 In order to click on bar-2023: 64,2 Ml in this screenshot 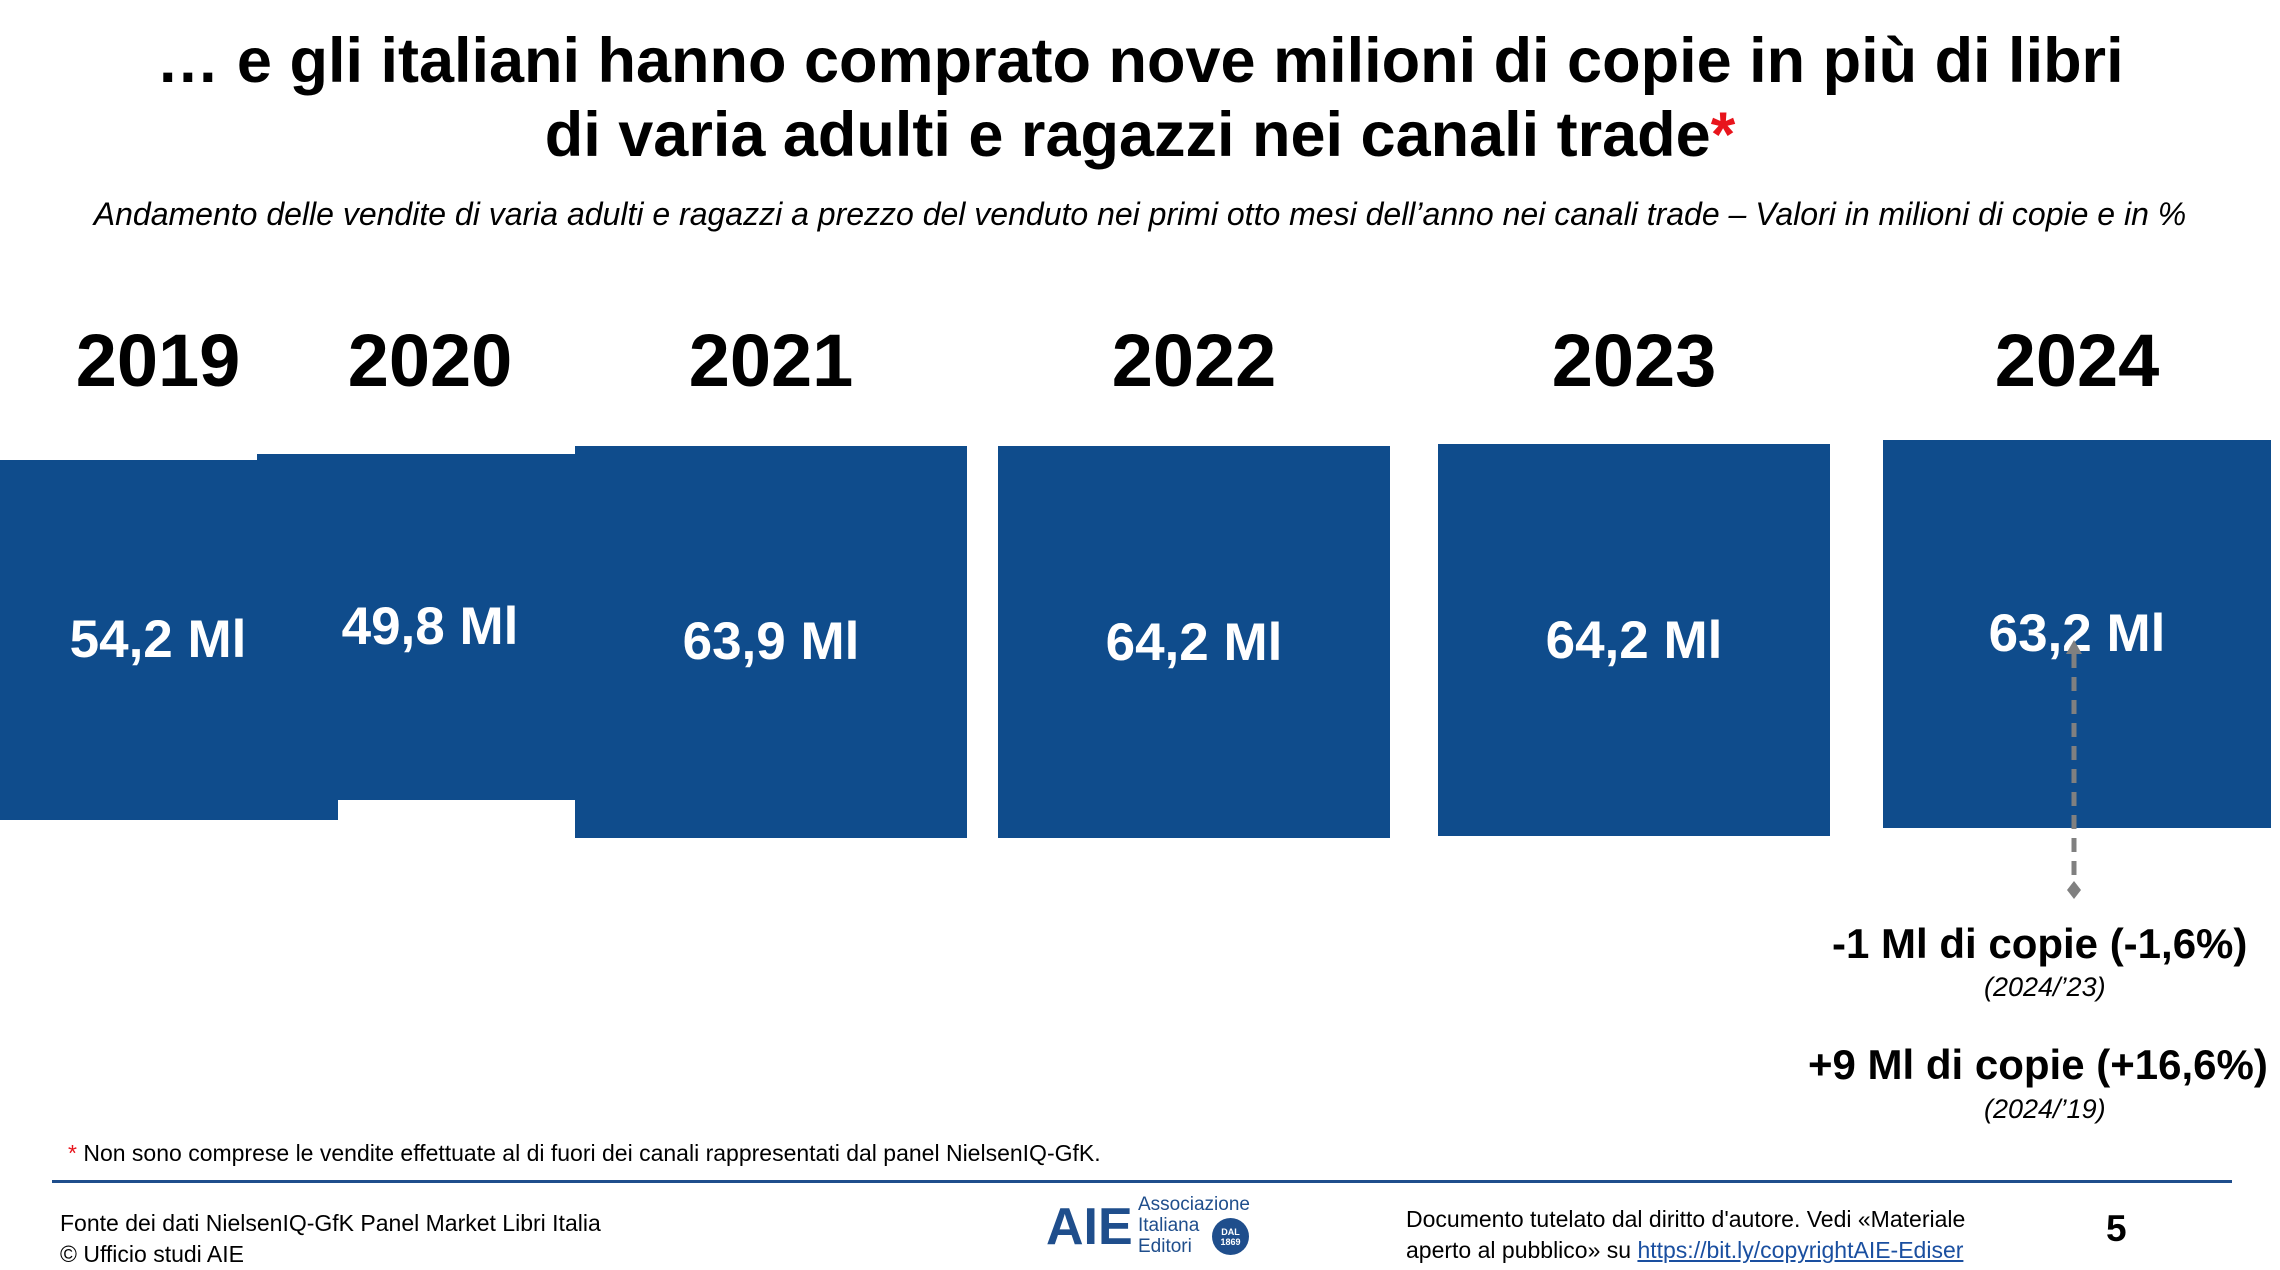, I will do `click(1634, 640)`.